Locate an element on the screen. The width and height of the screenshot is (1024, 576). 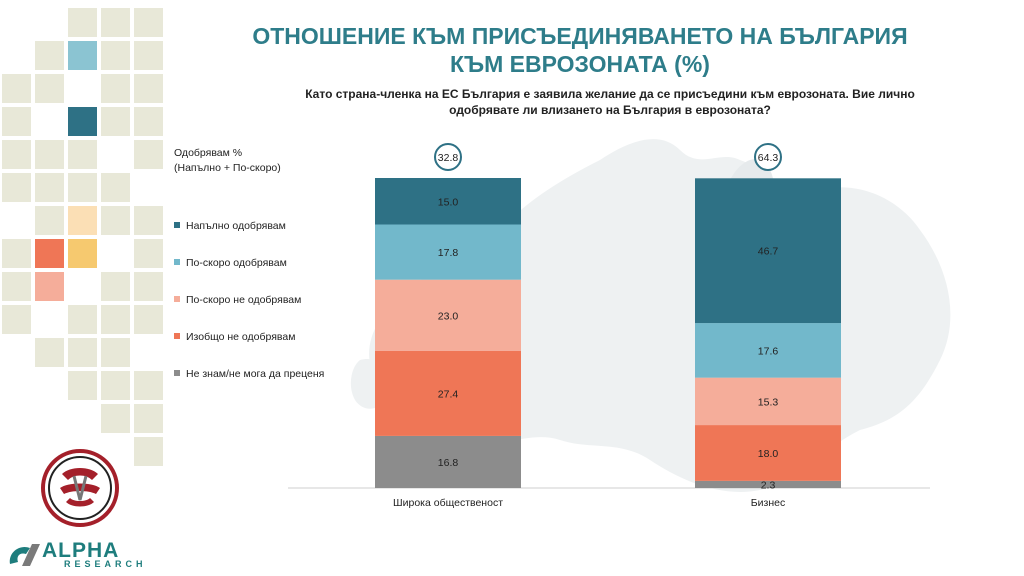
category-label: Бизнес is located at coordinates (768, 503).